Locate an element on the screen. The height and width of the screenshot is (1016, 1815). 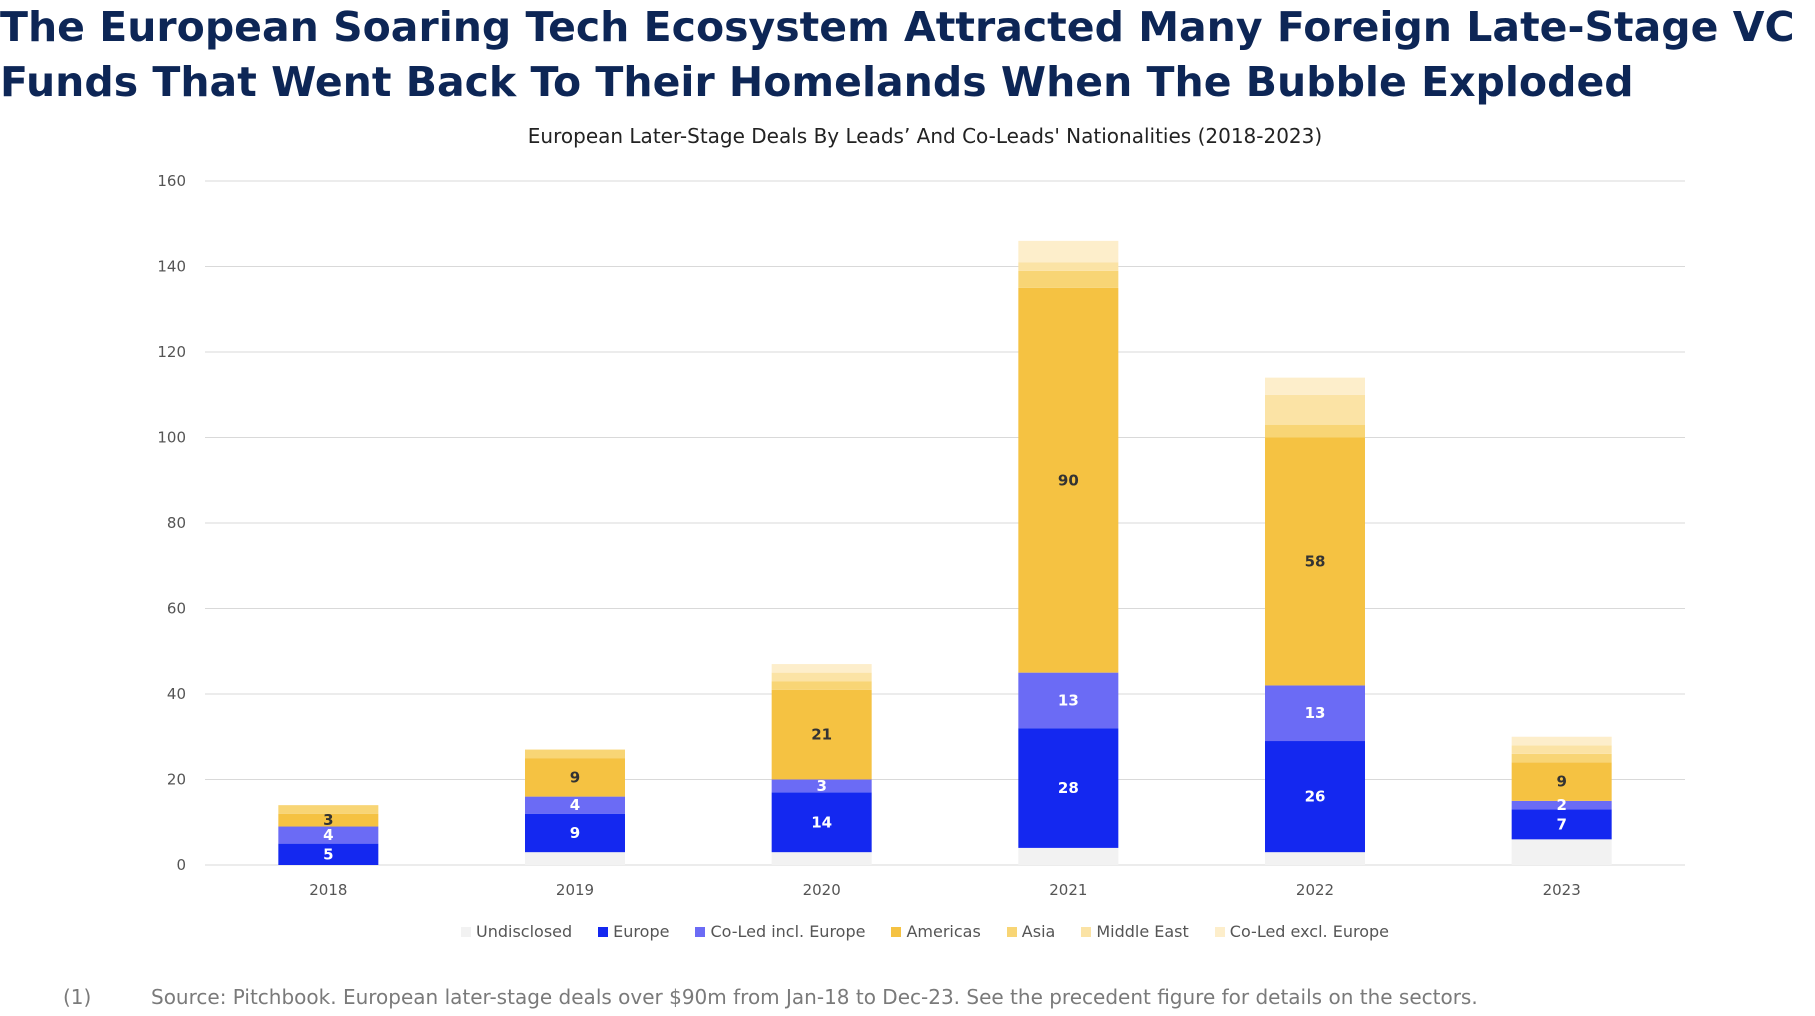
x-tick-label: 2020 is located at coordinates (822, 890).